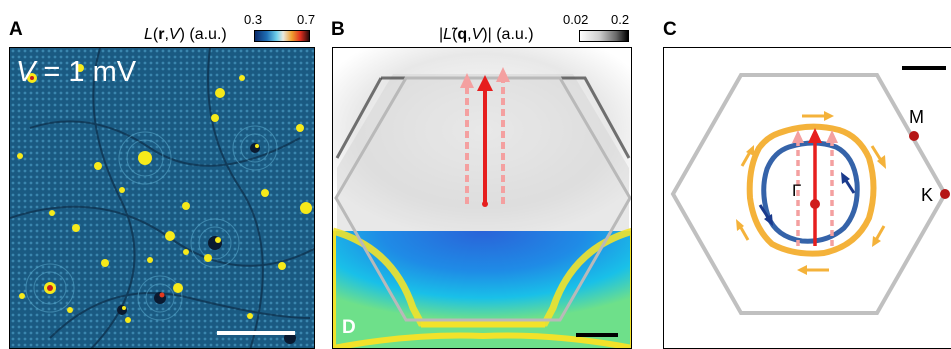 The width and height of the screenshot is (951, 349). Describe the element at coordinates (604, 36) in the screenshot. I see `panel-b-colorbar` at that location.